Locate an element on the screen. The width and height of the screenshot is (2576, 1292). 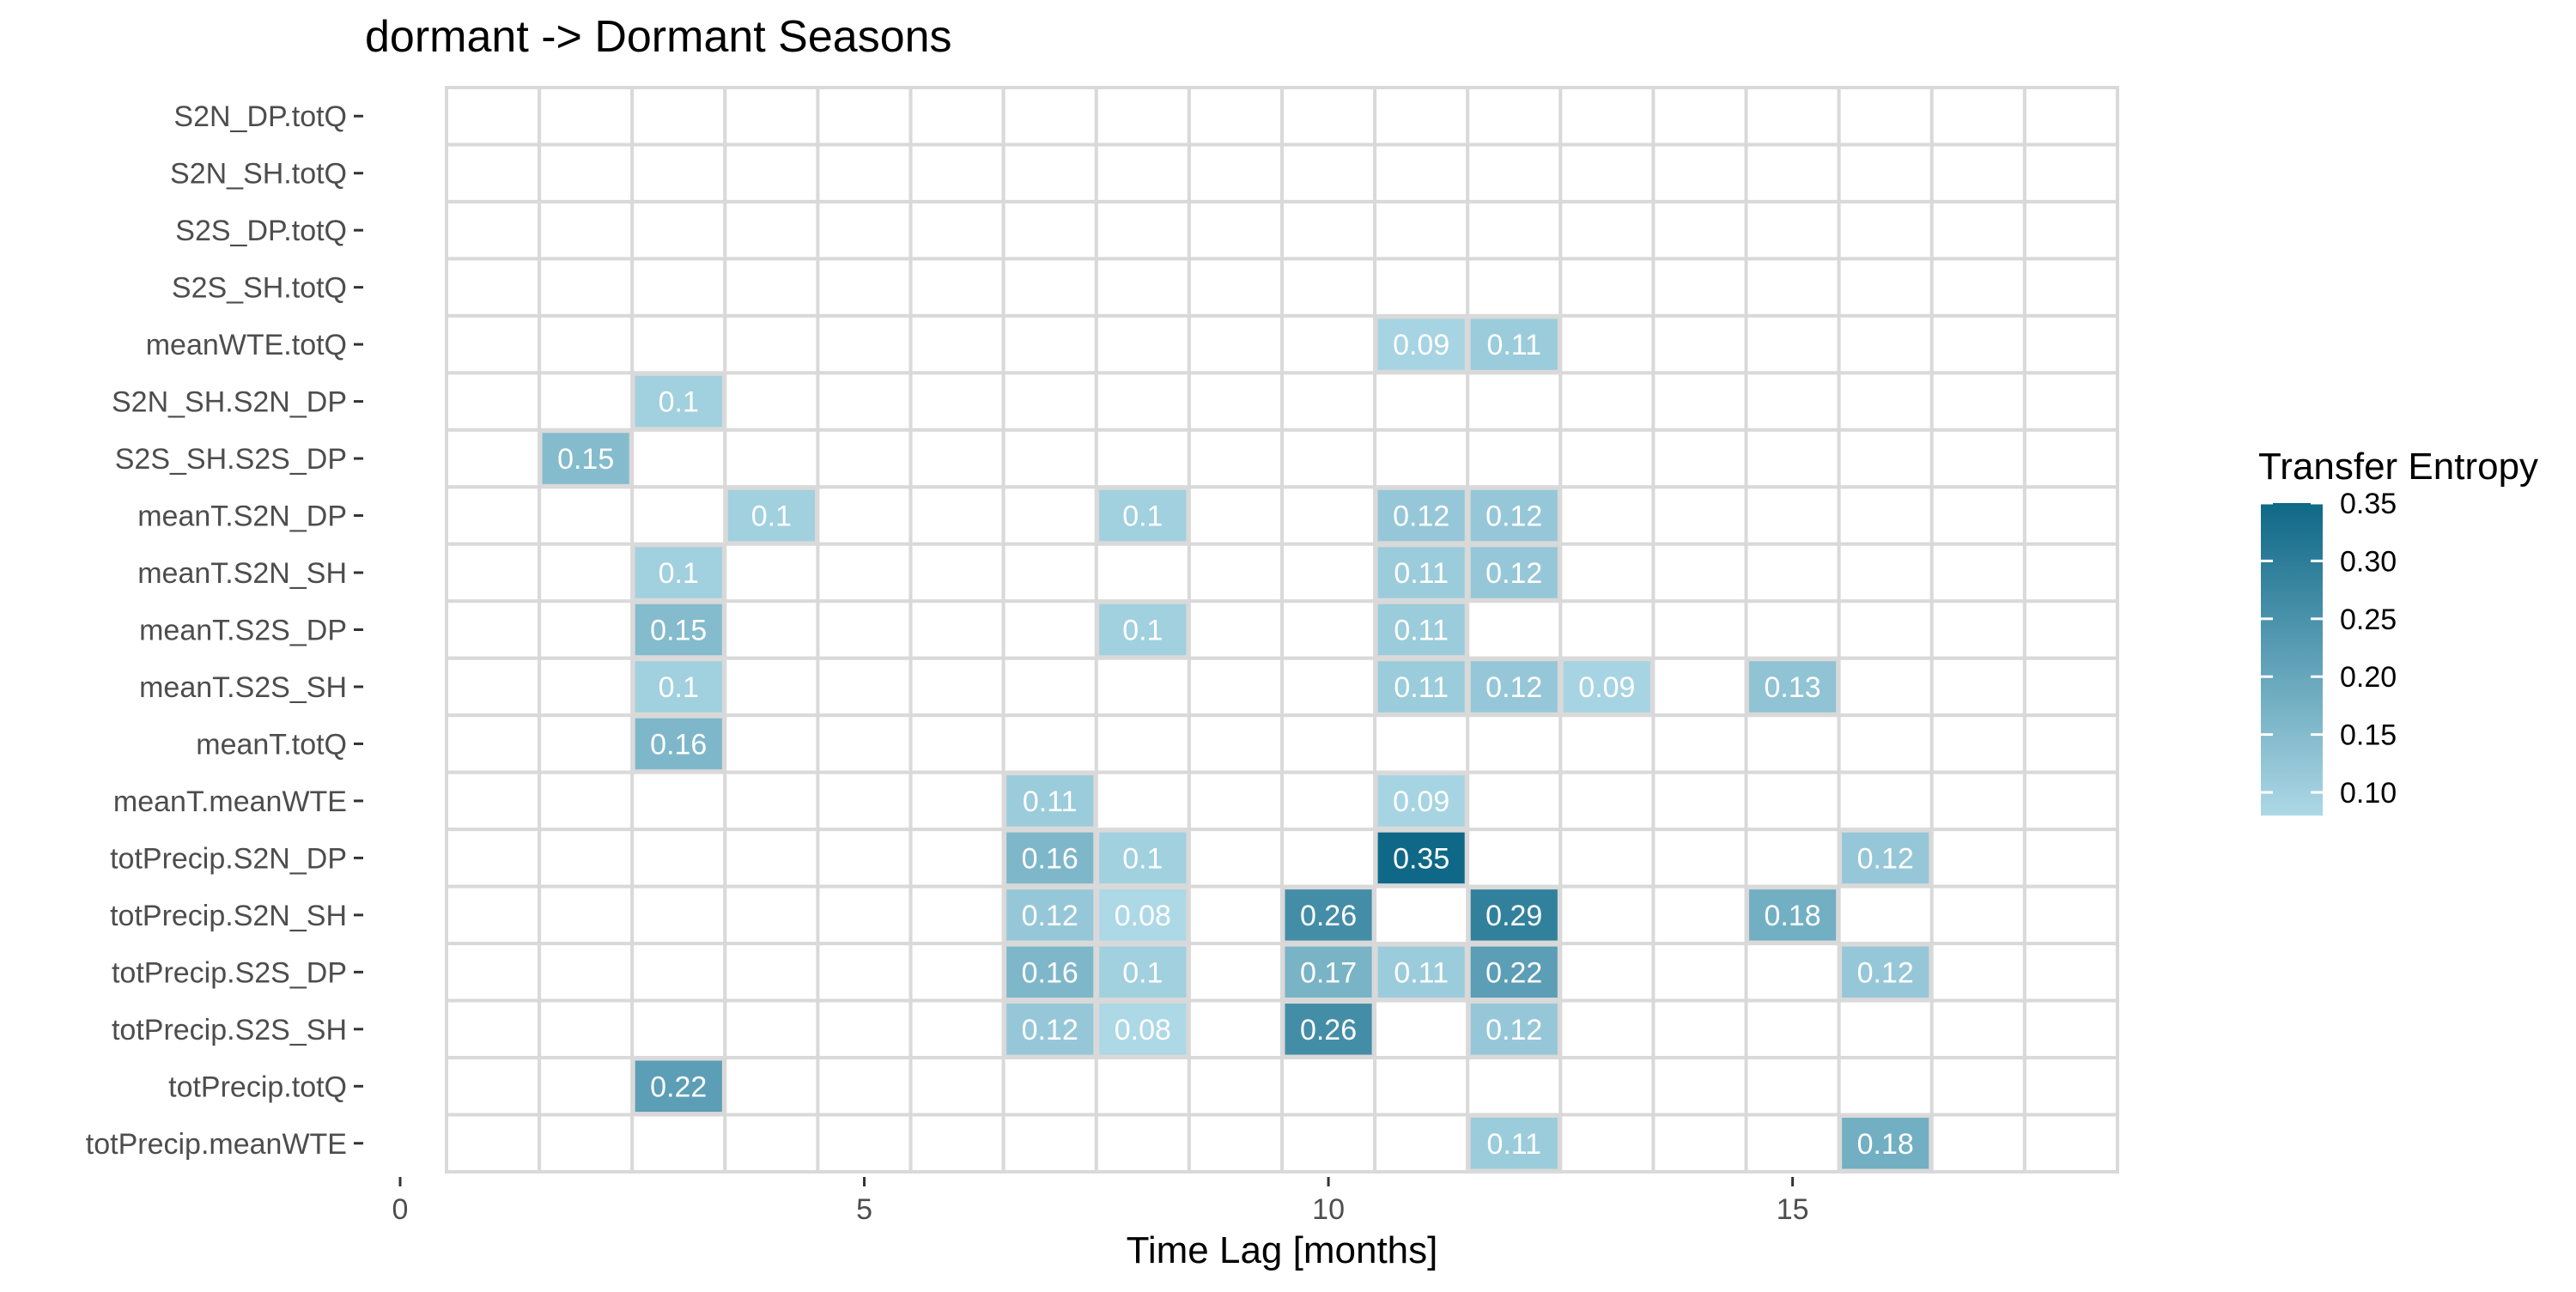
y-tick-label: totPrecip.S2S_DP is located at coordinates (229, 972).